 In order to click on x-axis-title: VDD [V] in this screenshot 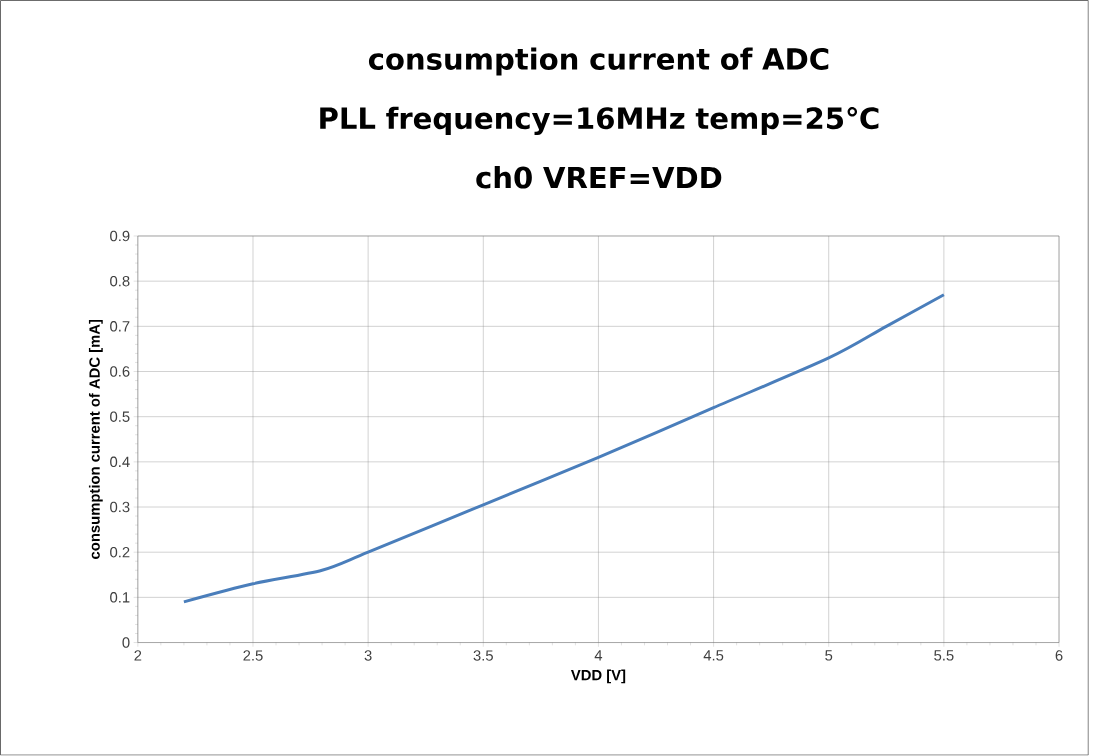, I will do `click(598, 676)`.